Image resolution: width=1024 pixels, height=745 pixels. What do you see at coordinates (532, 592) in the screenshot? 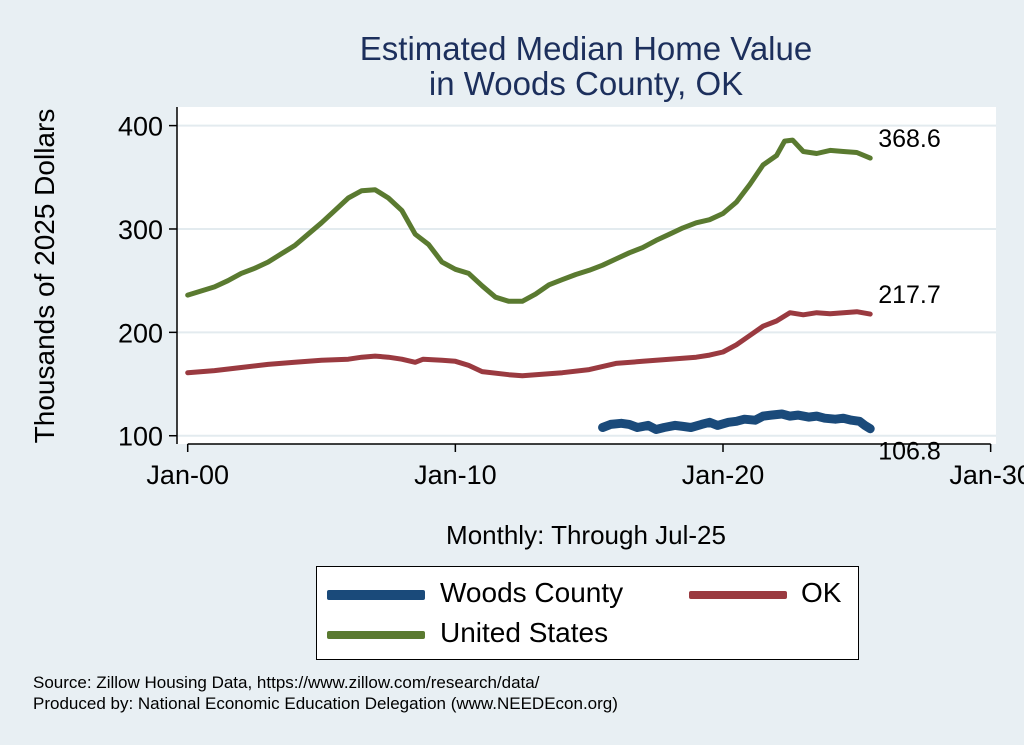
I see `legend-label-woods-county: Woods County` at bounding box center [532, 592].